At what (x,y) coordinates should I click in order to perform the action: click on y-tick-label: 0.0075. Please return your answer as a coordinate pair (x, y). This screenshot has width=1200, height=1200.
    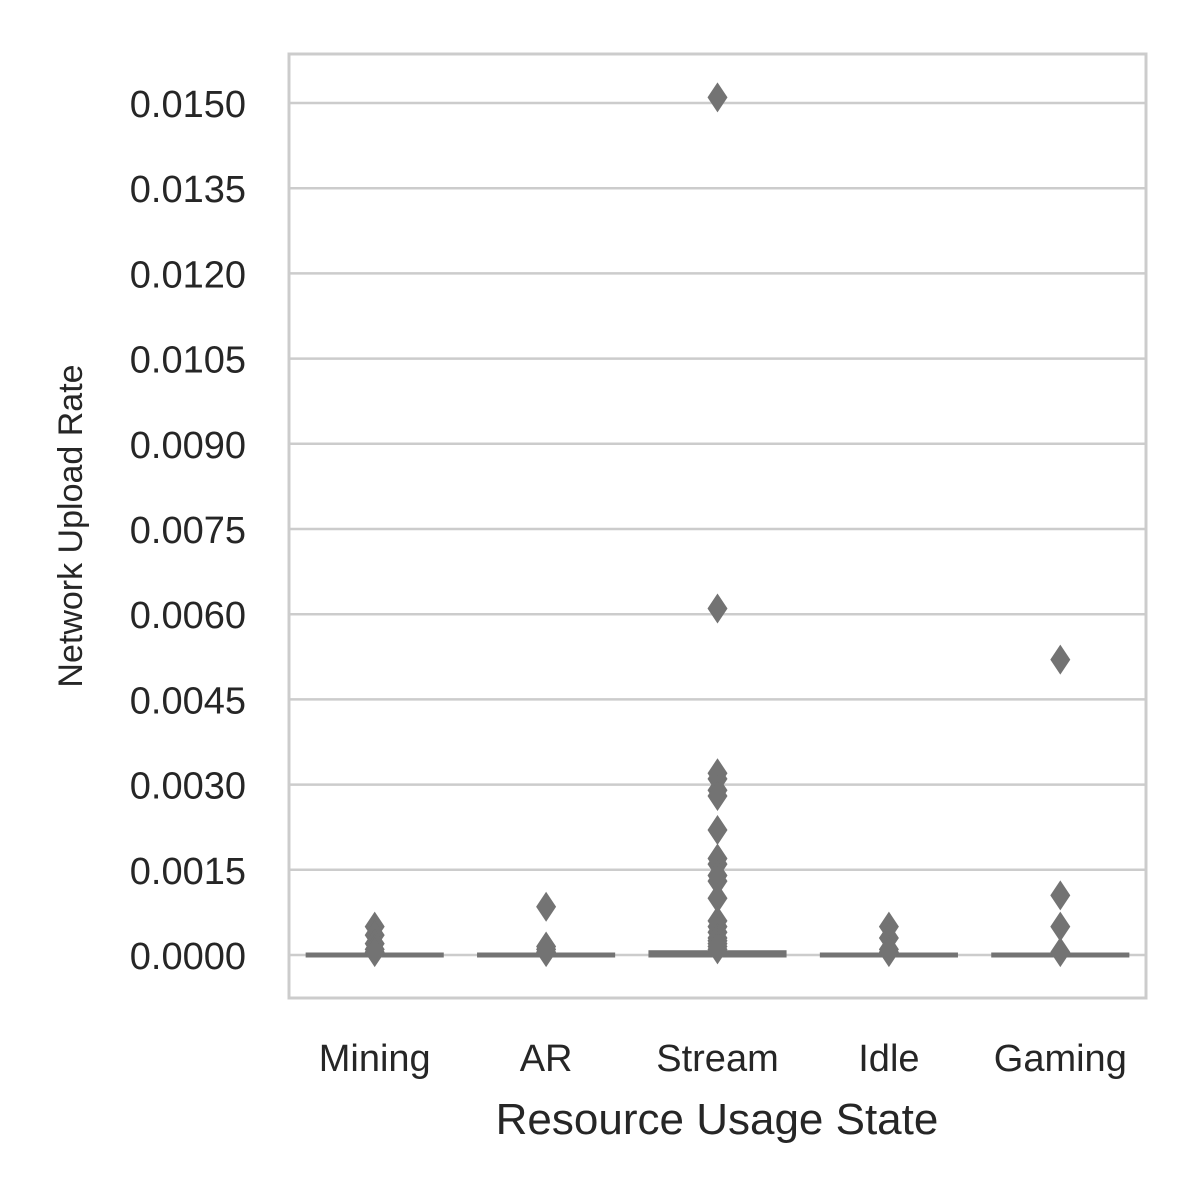
    Looking at the image, I should click on (188, 531).